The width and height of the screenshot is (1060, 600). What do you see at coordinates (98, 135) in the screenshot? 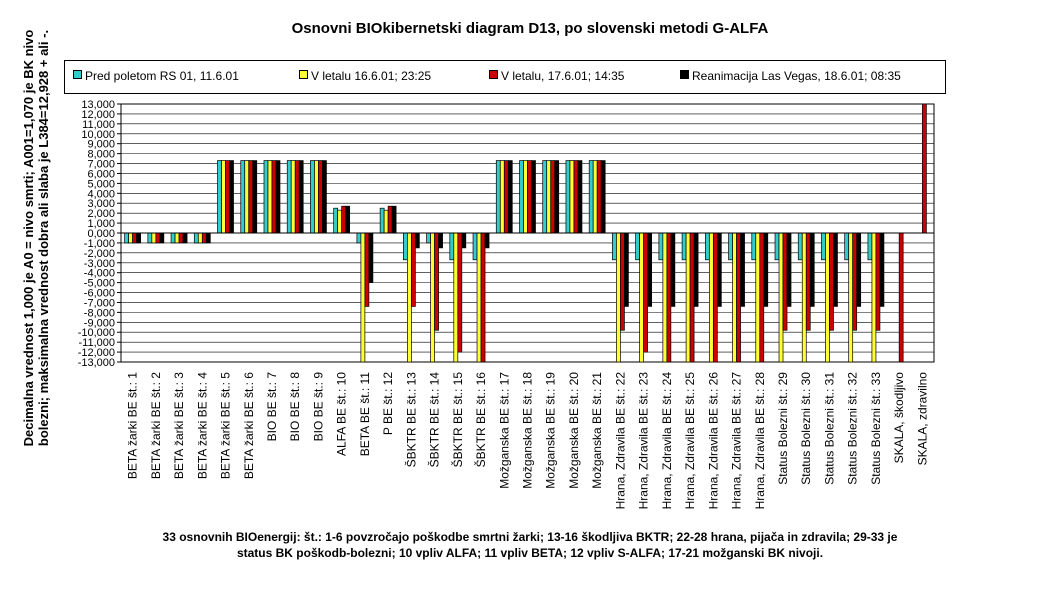
I see `y-tick-label: 10,000` at bounding box center [98, 135].